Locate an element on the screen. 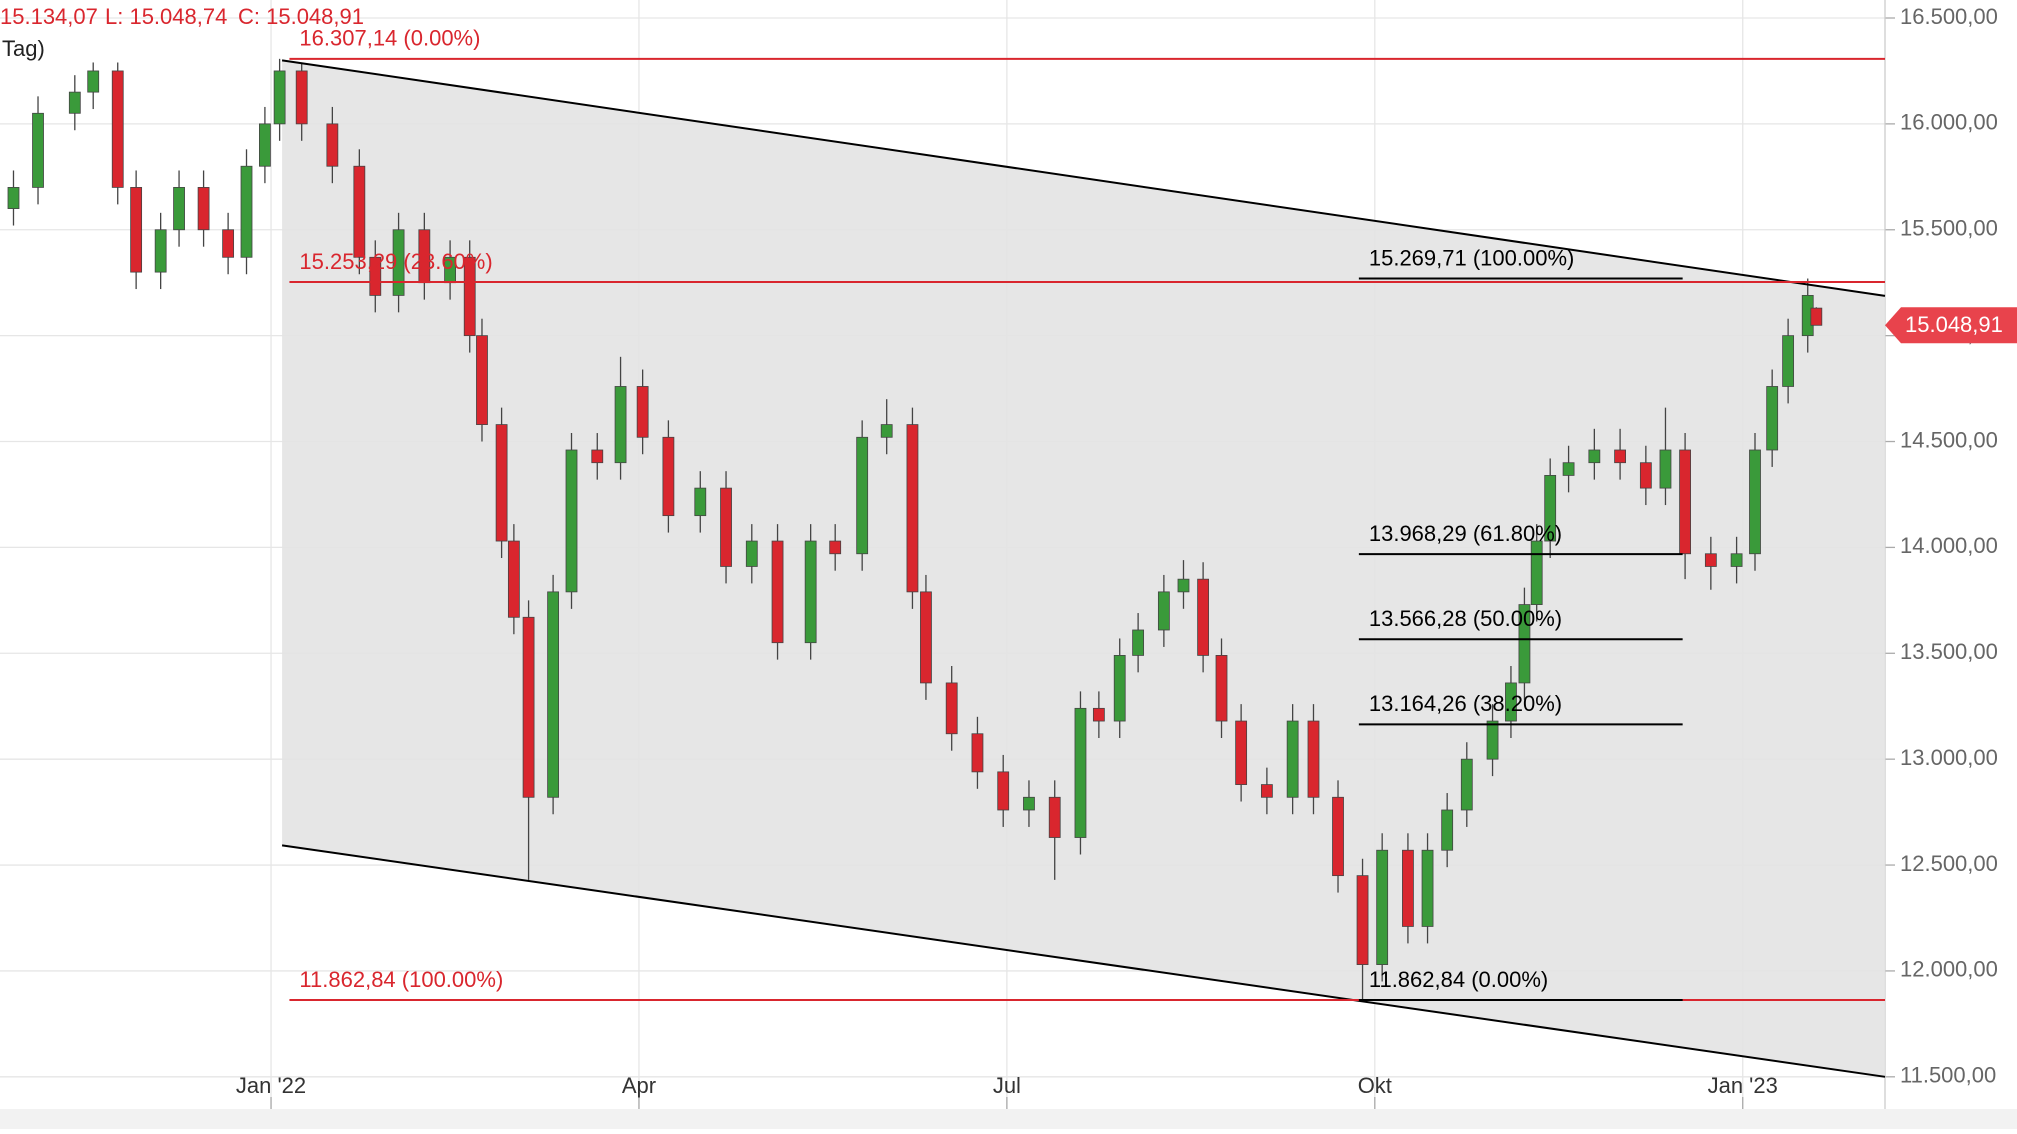 This screenshot has height=1134, width=2017. y-tick-label: 12.500,00 is located at coordinates (1949, 863).